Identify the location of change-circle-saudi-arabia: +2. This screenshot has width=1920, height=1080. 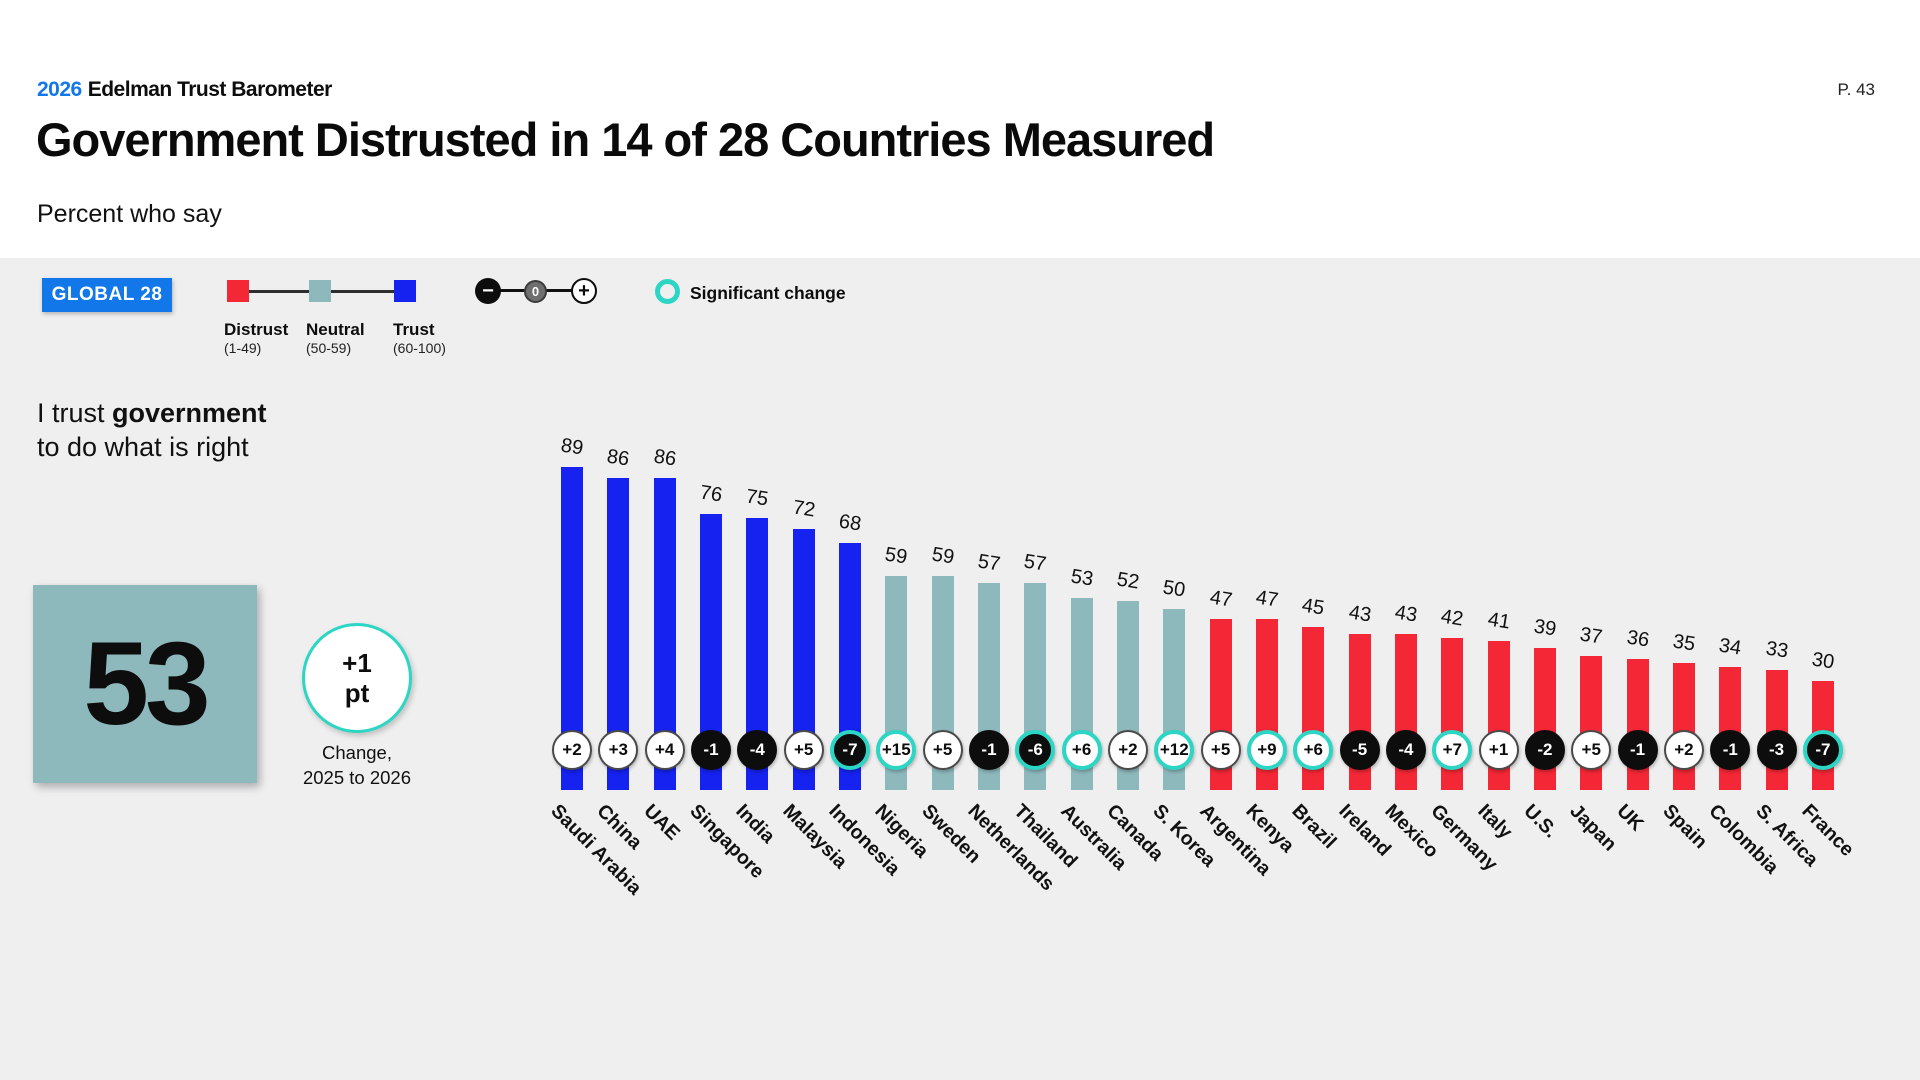
(572, 750).